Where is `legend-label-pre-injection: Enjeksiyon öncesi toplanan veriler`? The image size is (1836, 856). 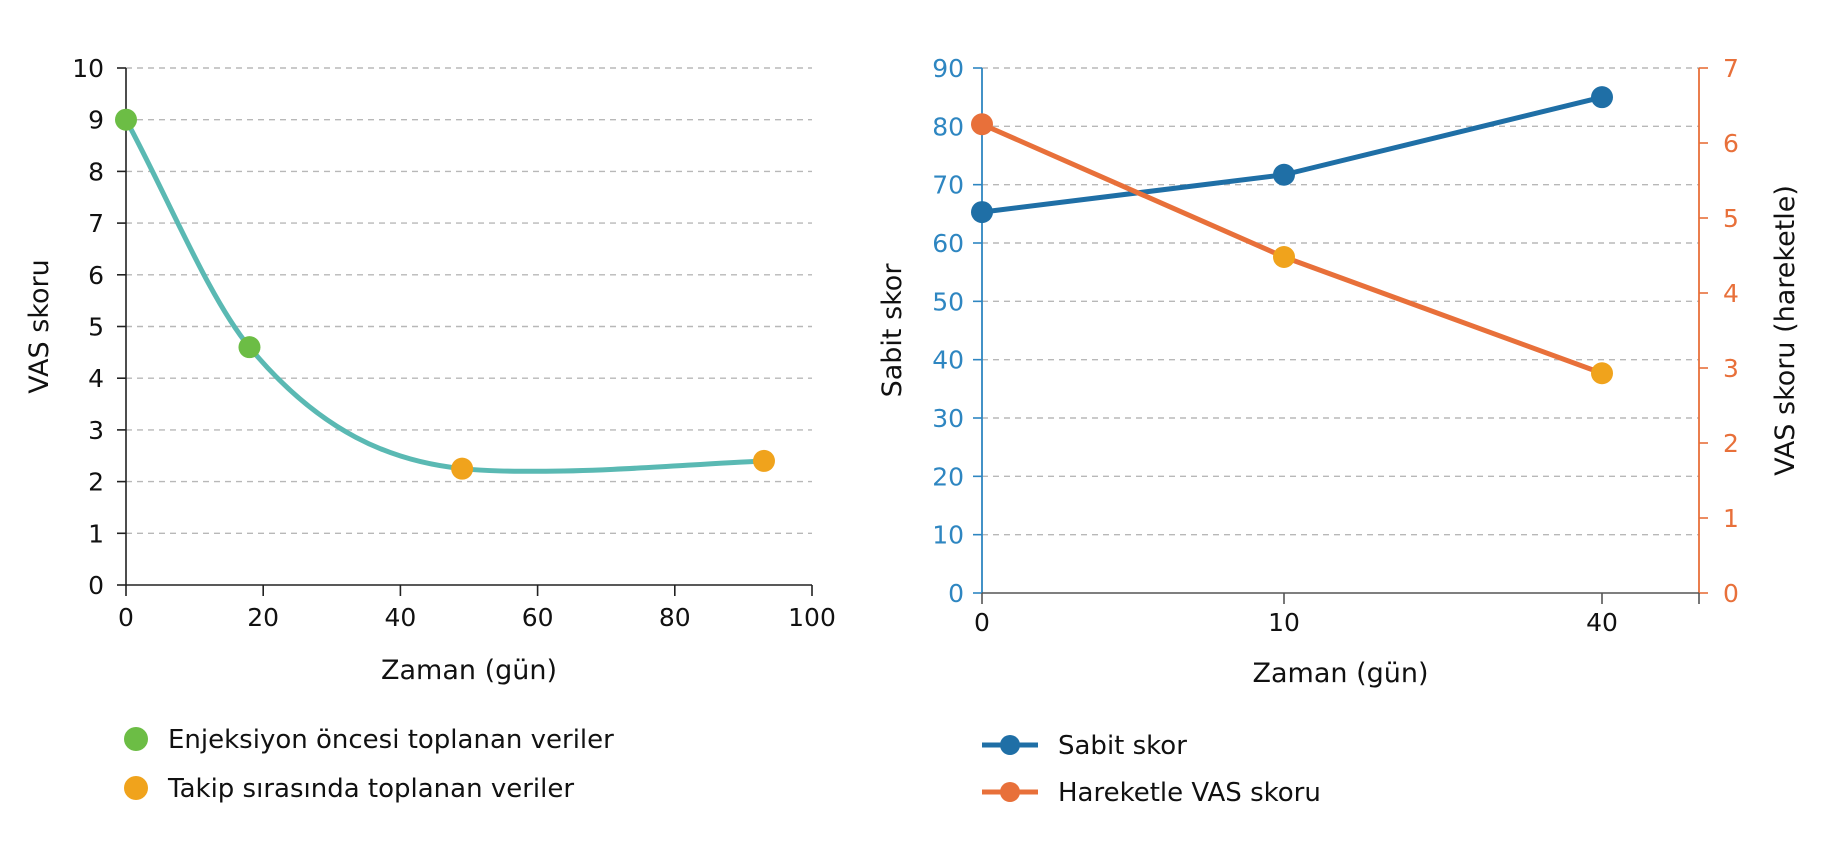
legend-label-pre-injection: Enjeksiyon öncesi toplanan veriler is located at coordinates (391, 740).